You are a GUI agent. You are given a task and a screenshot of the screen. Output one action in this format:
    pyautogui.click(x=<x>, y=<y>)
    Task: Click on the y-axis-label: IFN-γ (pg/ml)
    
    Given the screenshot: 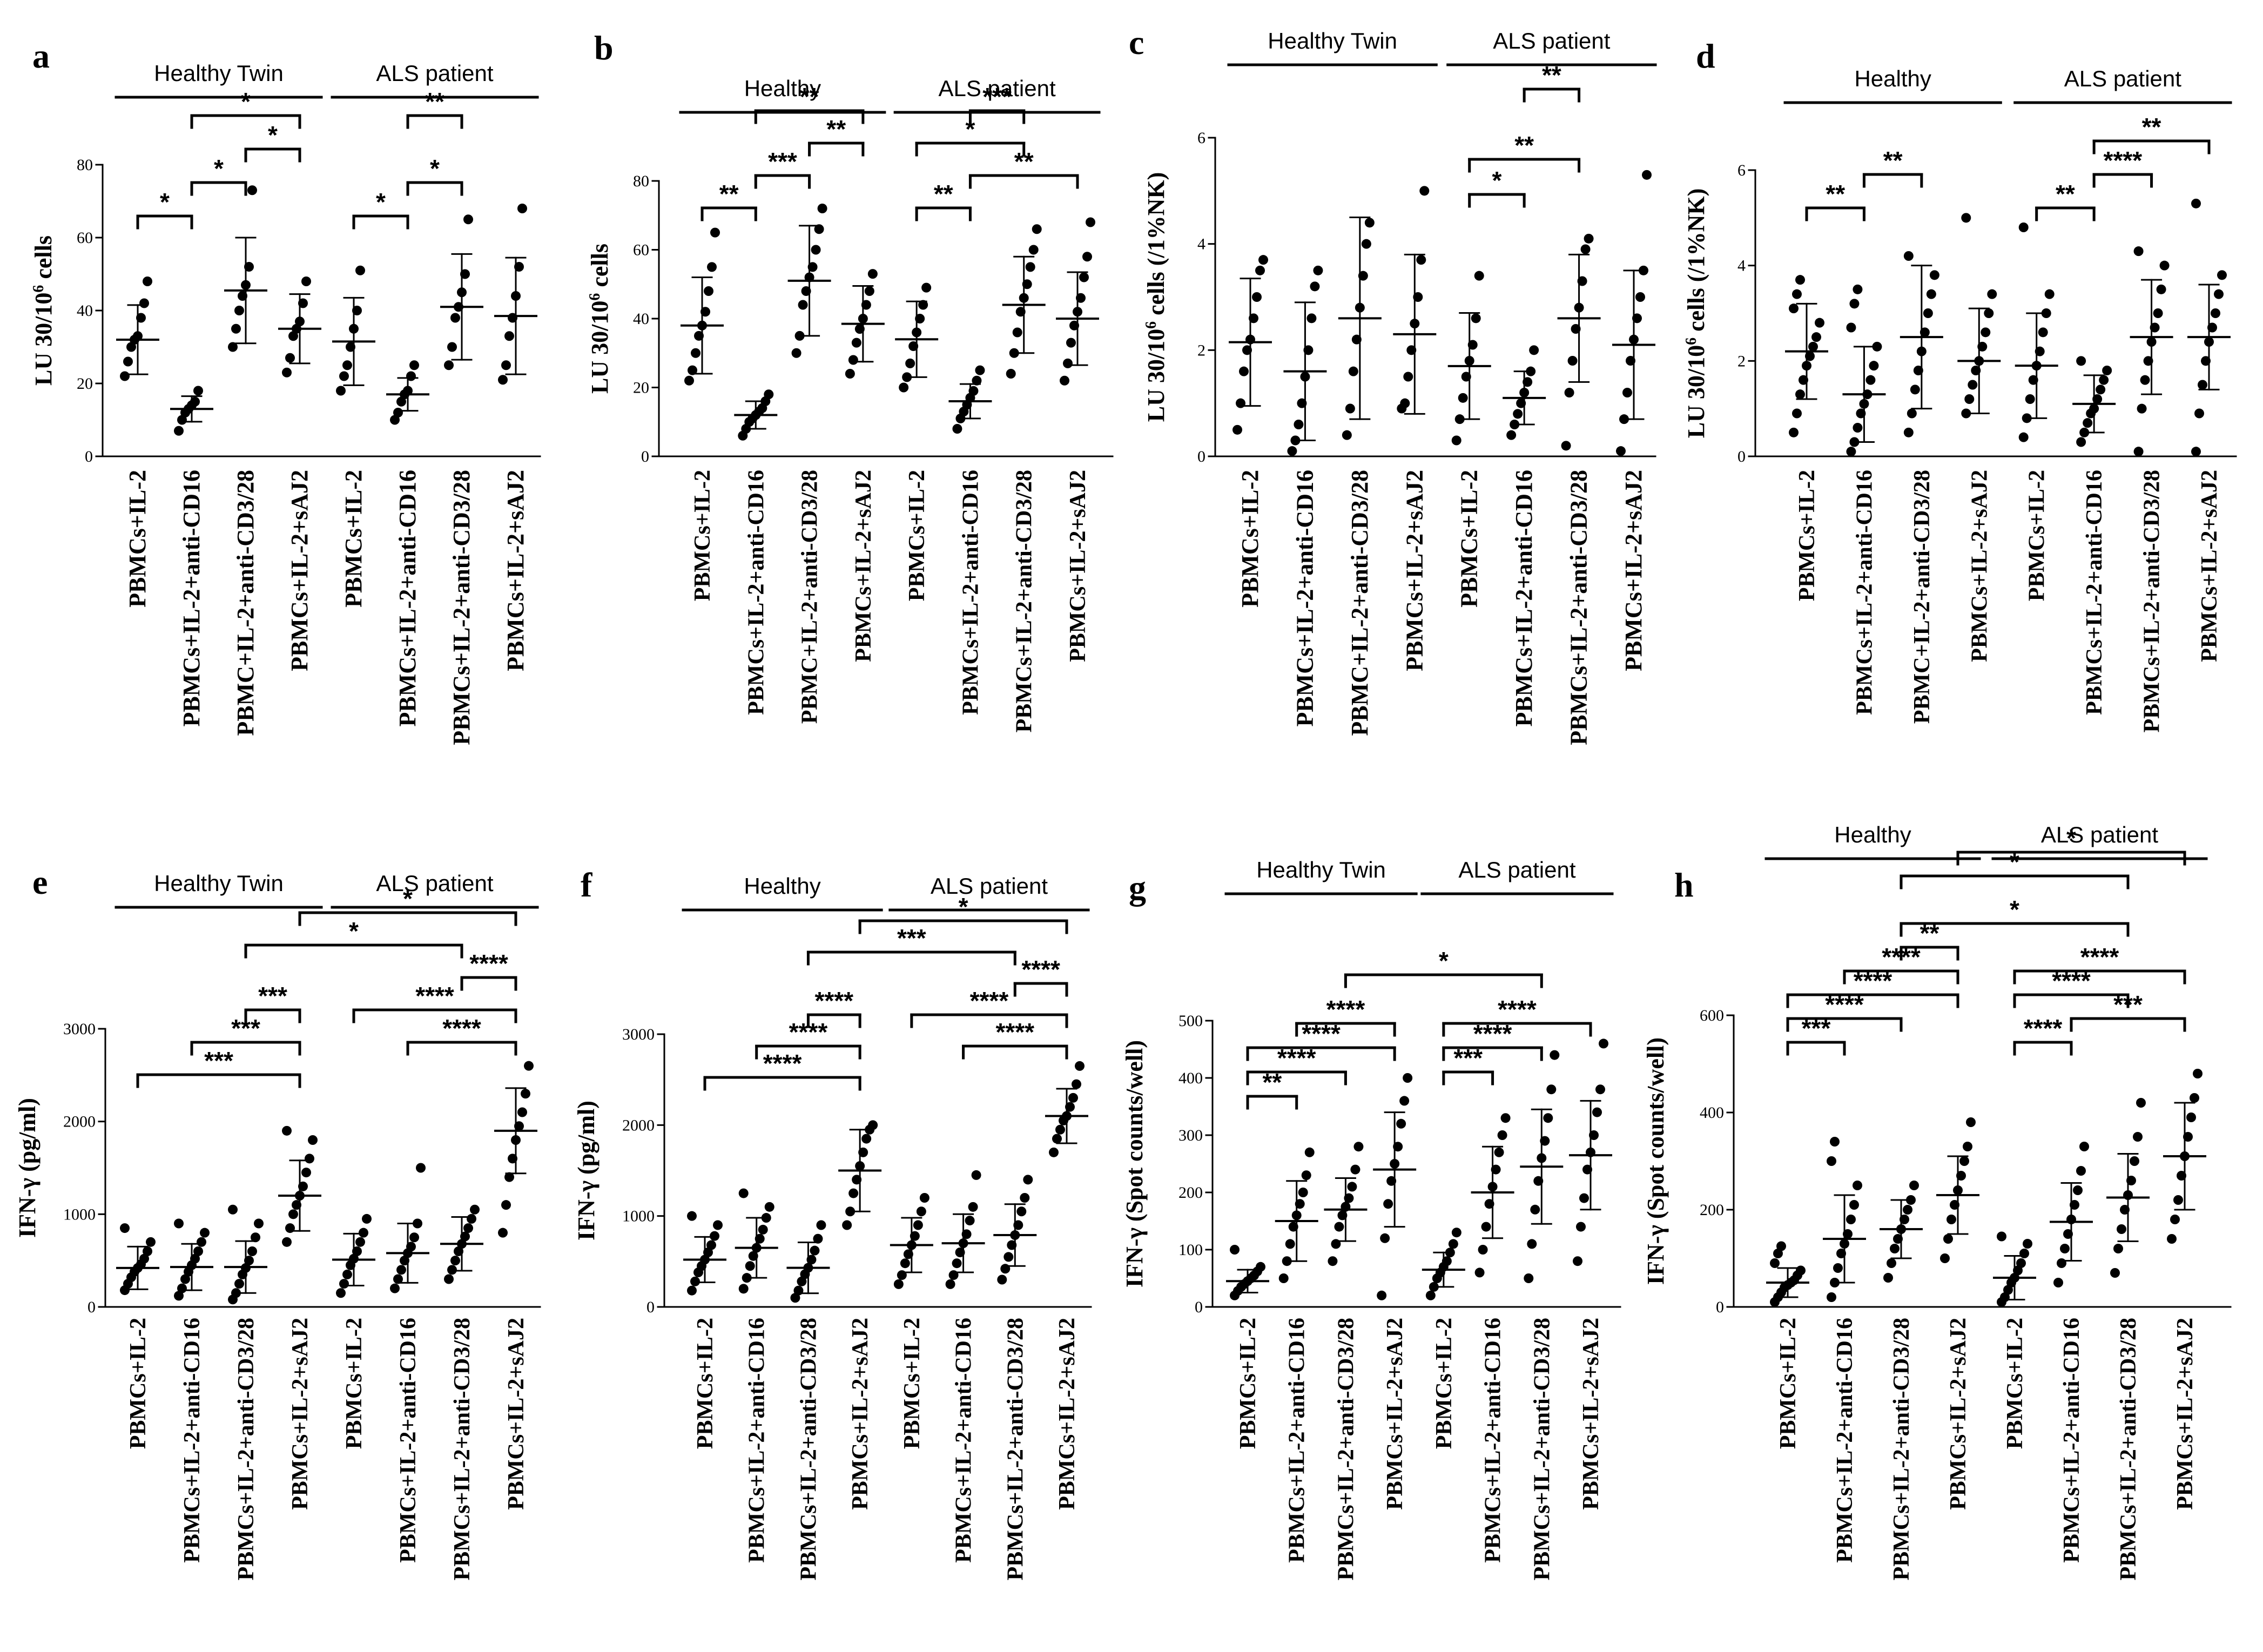 What is the action you would take?
    pyautogui.click(x=27, y=1168)
    